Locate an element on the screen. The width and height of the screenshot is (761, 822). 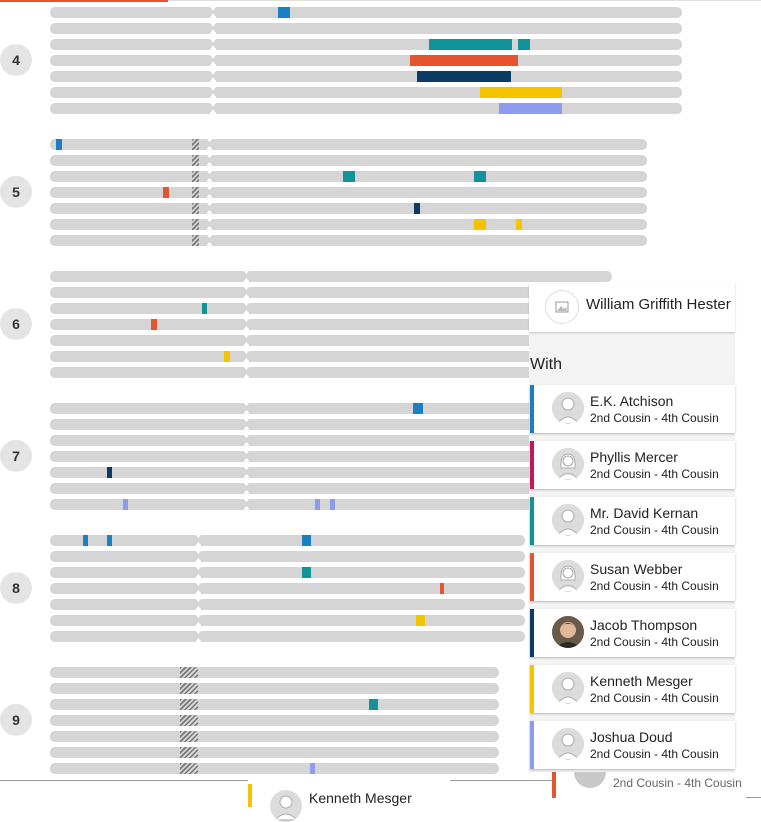
match-card: Kenneth Mesger 2nd Cousin - 4th Cousin is located at coordinates (632, 689).